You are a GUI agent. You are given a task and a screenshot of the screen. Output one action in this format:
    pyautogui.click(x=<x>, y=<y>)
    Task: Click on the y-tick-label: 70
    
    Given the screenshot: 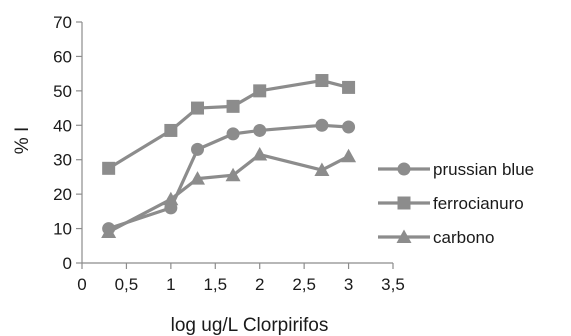 What is the action you would take?
    pyautogui.click(x=62, y=22)
    